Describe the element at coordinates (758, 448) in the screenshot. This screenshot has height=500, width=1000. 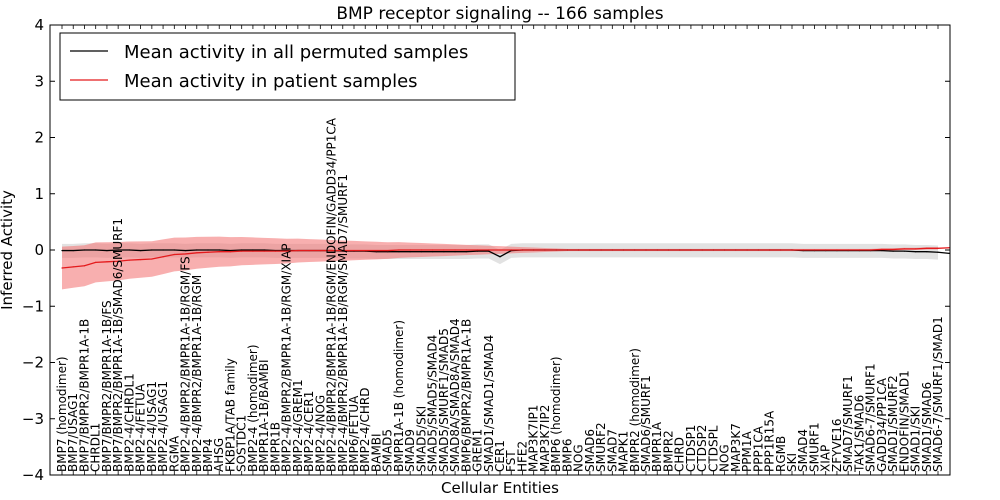
I see `entity-label: PPP1CA` at that location.